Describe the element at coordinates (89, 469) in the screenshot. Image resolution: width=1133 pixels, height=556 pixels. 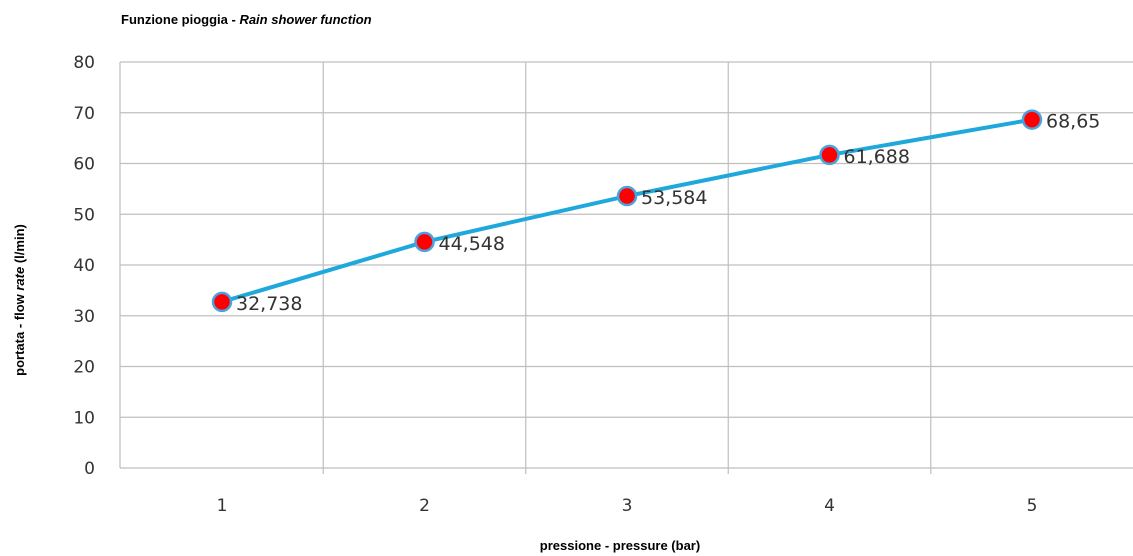
I see `y-tick-label-0: 0` at that location.